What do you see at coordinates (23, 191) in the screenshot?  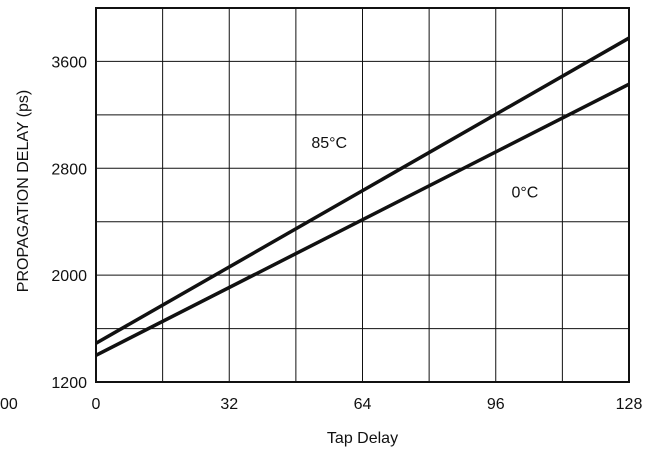 I see `y-axis-label: PROPAGATION DELAY (ps)` at bounding box center [23, 191].